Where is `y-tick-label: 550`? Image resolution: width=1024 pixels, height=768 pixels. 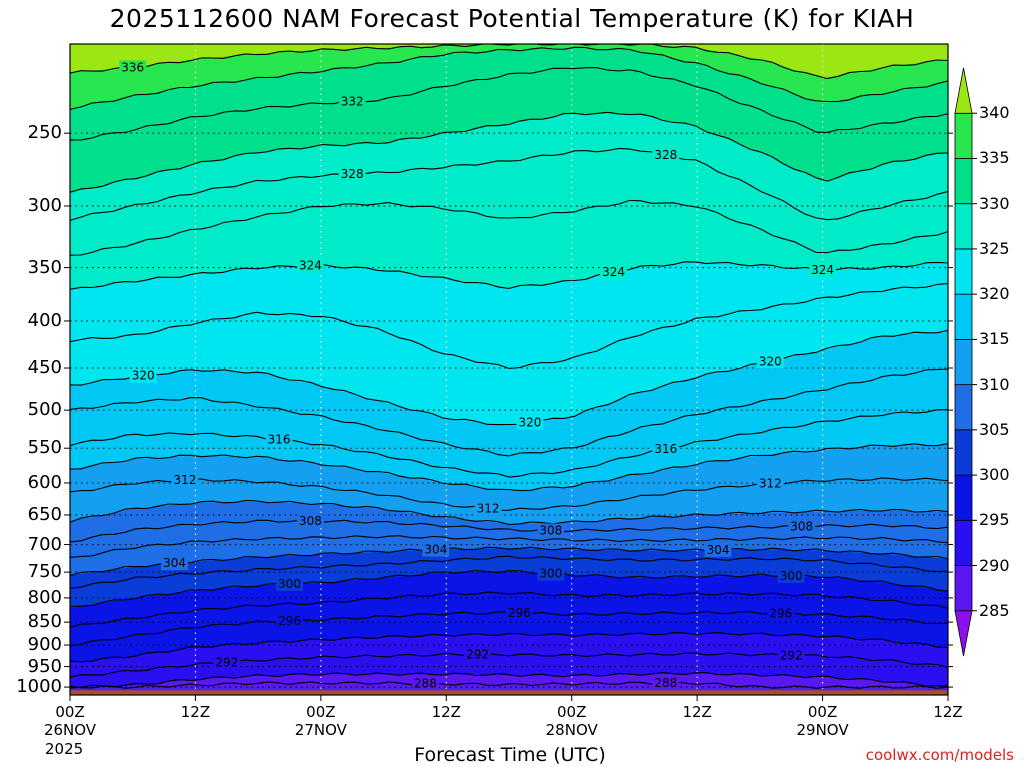
y-tick-label: 550 is located at coordinates (44, 448).